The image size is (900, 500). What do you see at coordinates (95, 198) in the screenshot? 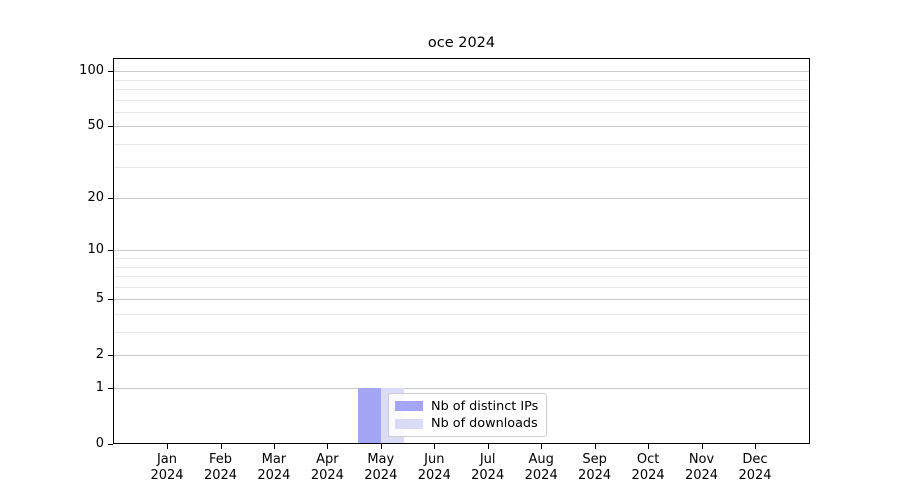
I see `y-tick-label: 20` at bounding box center [95, 198].